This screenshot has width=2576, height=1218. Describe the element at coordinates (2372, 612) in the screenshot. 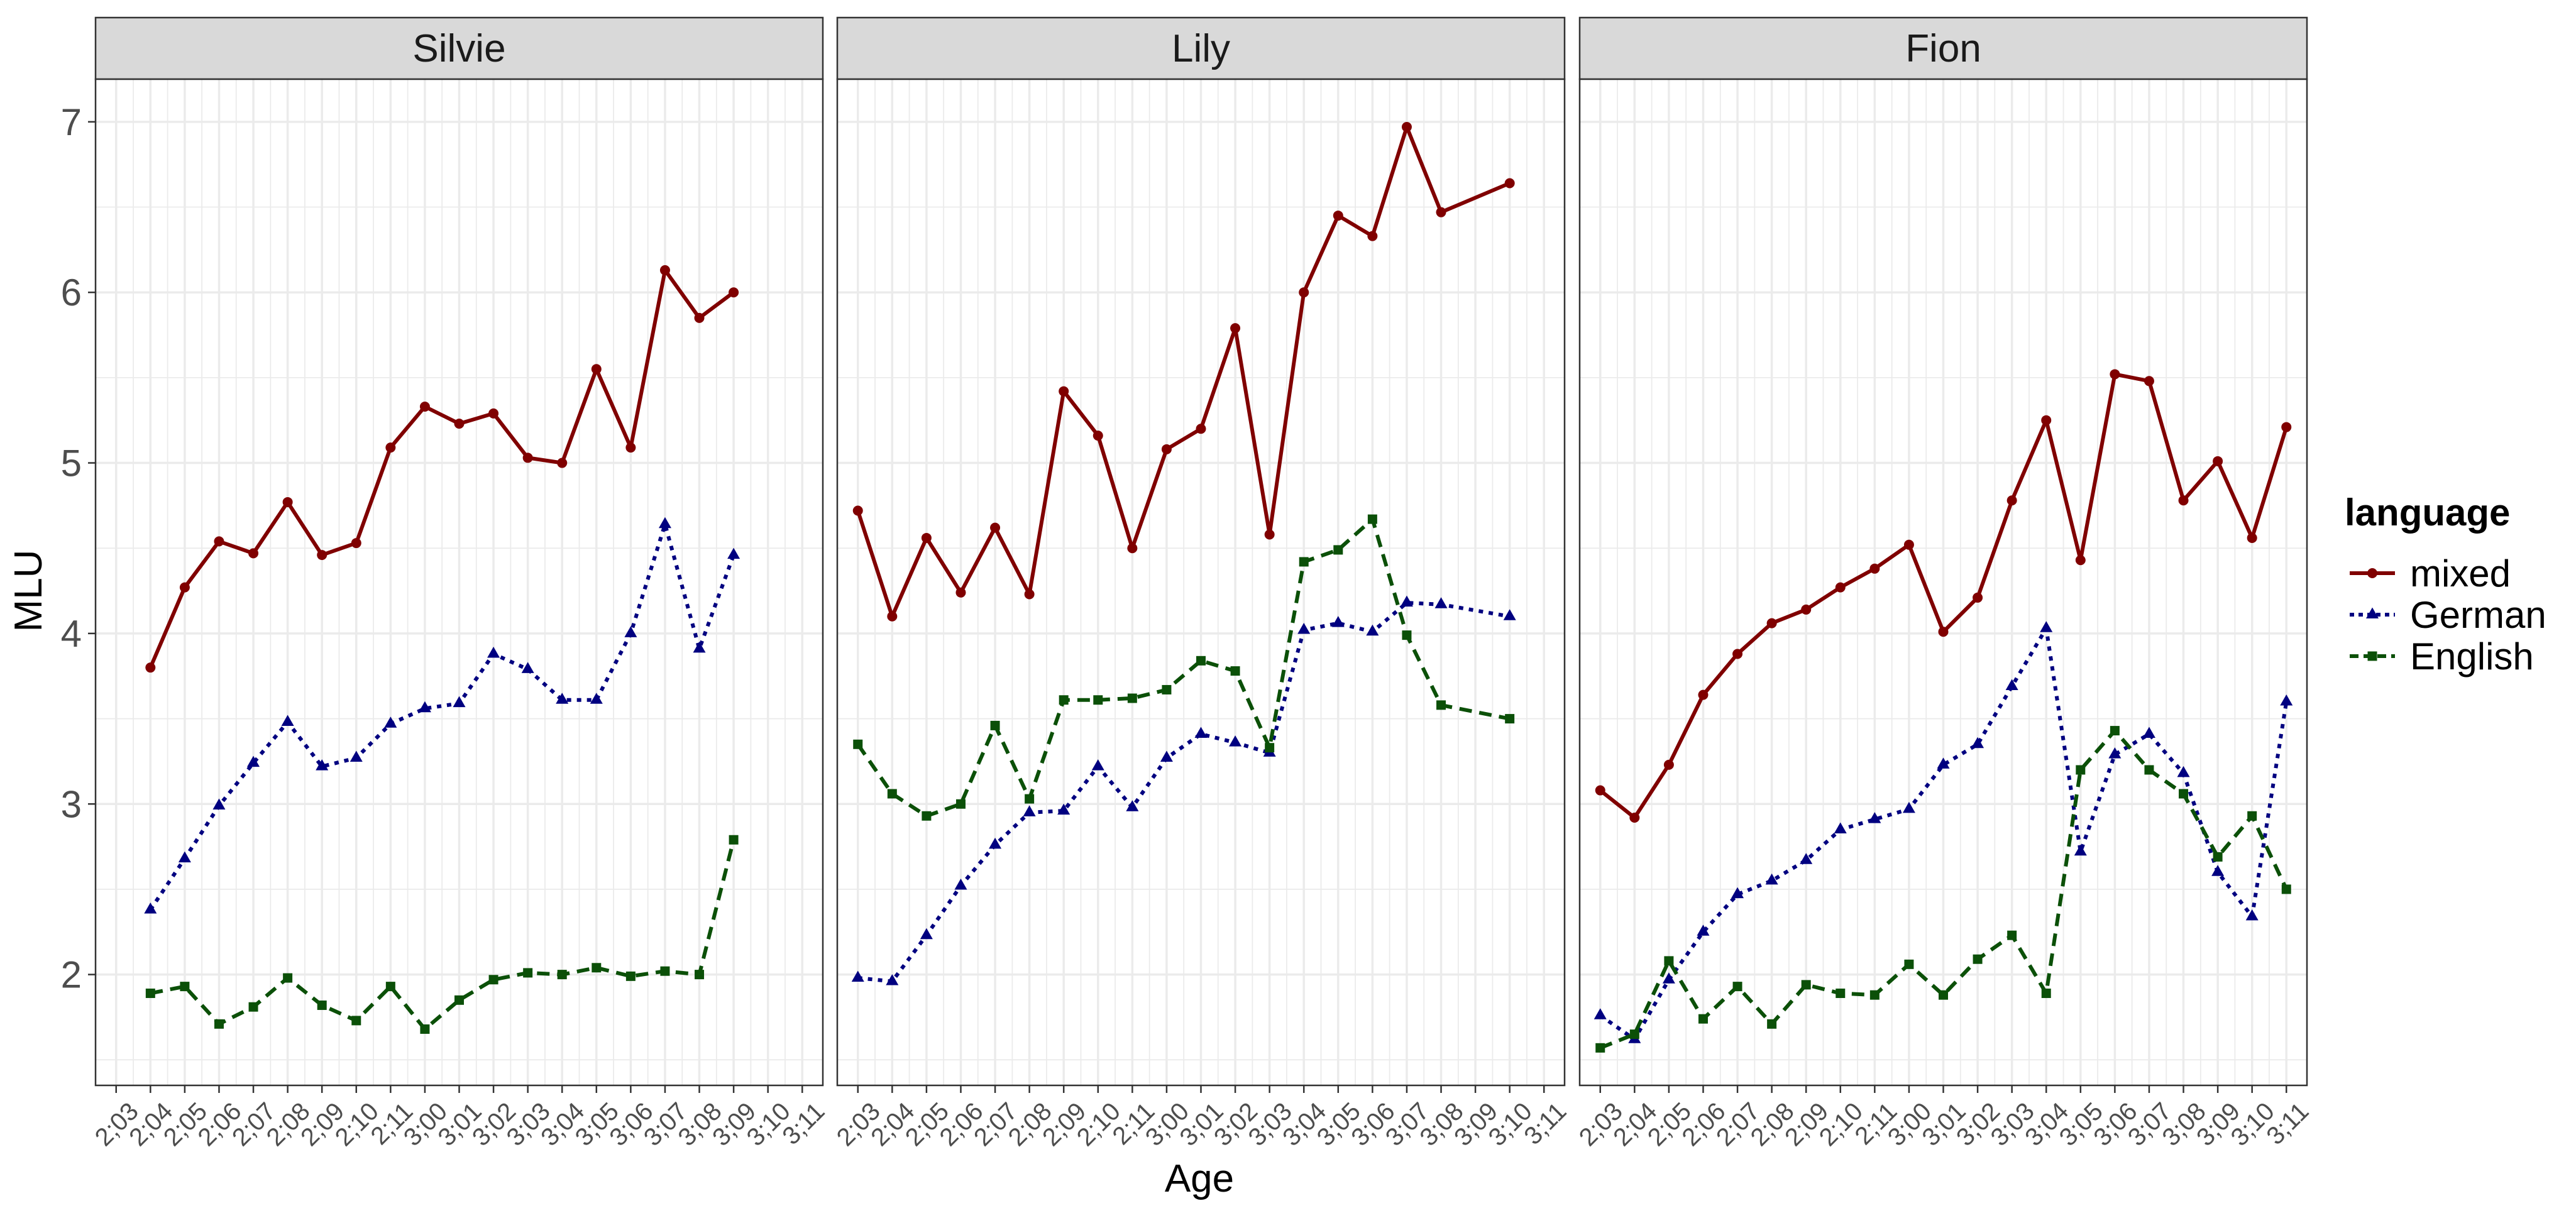

I see `legend-key-marker` at that location.